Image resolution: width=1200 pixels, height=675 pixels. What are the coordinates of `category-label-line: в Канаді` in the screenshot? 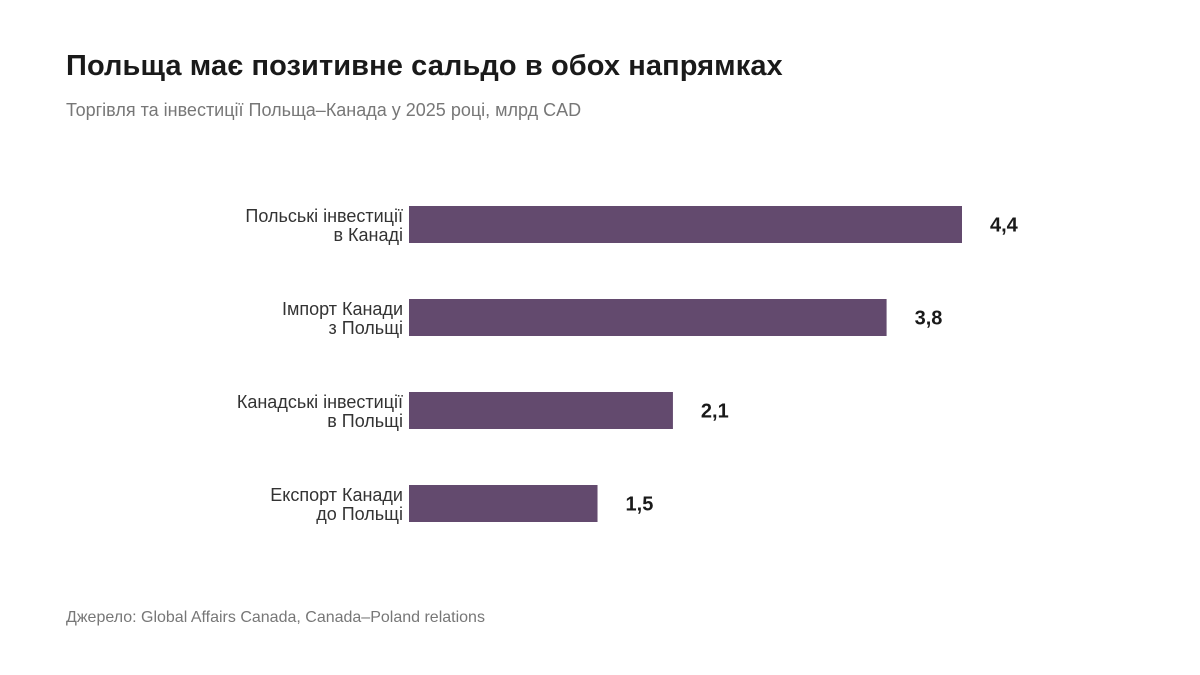 It's located at (368, 235).